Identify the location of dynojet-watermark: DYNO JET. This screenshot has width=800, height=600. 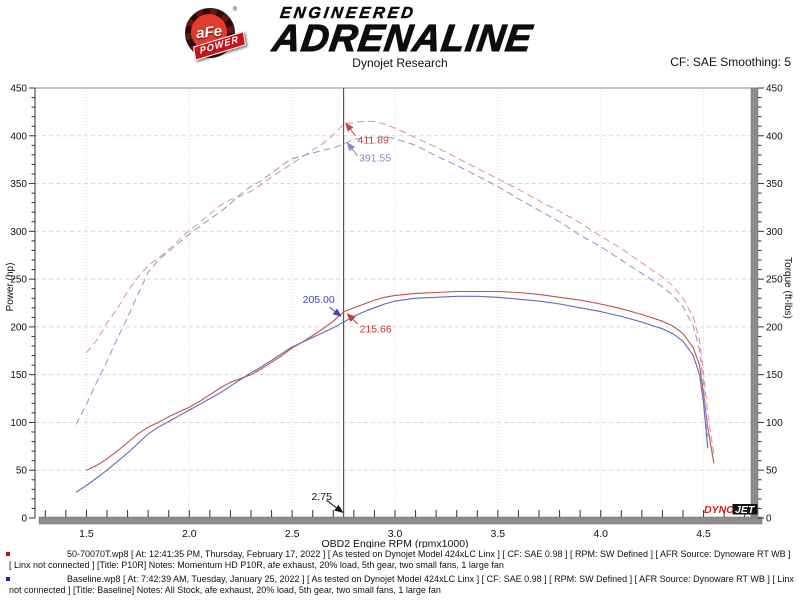
(731, 510).